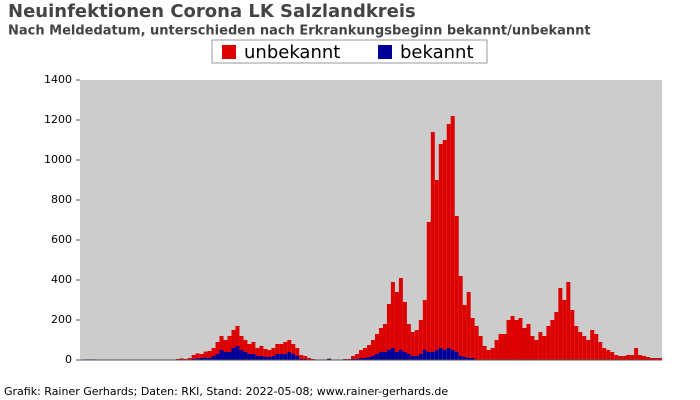  Describe the element at coordinates (68, 359) in the screenshot. I see `y-tick-label: 0` at that location.